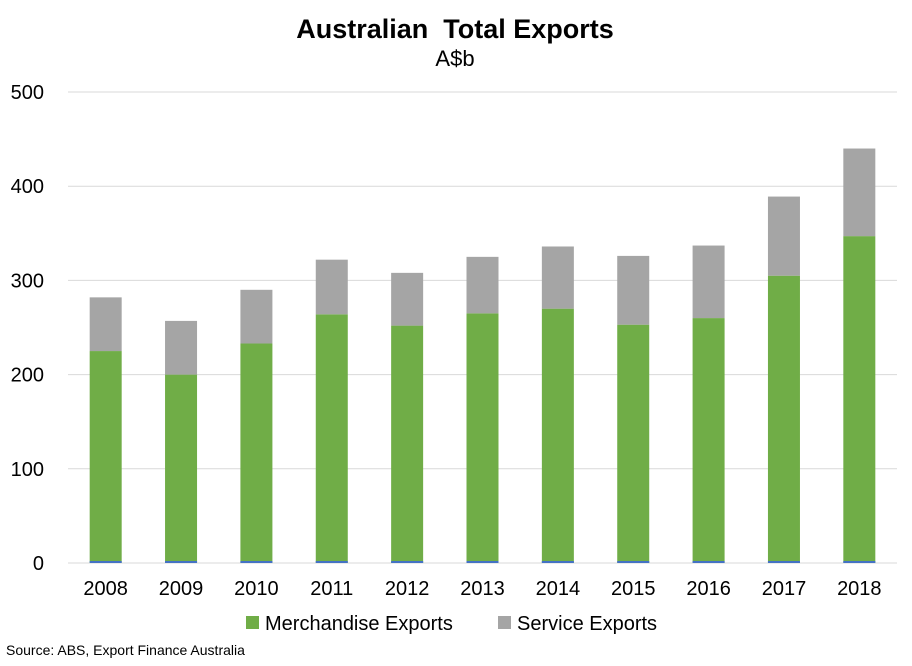  I want to click on x-tick-label: 2013, so click(482, 589).